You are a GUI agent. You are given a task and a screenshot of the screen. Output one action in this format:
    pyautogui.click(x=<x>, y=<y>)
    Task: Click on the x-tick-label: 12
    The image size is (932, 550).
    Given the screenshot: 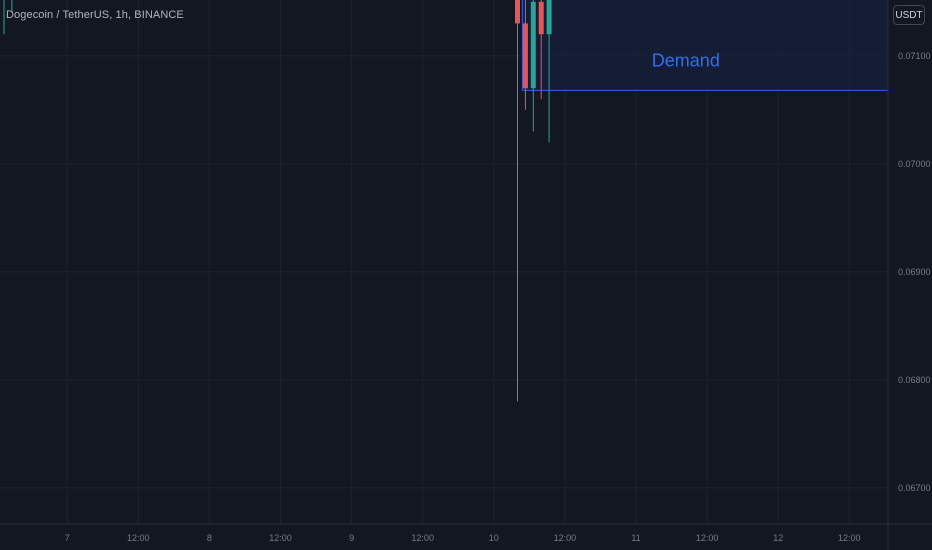 What is the action you would take?
    pyautogui.click(x=778, y=538)
    